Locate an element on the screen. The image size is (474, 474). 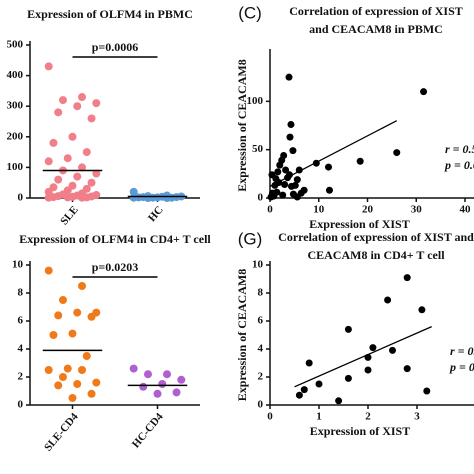
chart-title: Expression of OLFM4 in PBMC is located at coordinates (110, 14).